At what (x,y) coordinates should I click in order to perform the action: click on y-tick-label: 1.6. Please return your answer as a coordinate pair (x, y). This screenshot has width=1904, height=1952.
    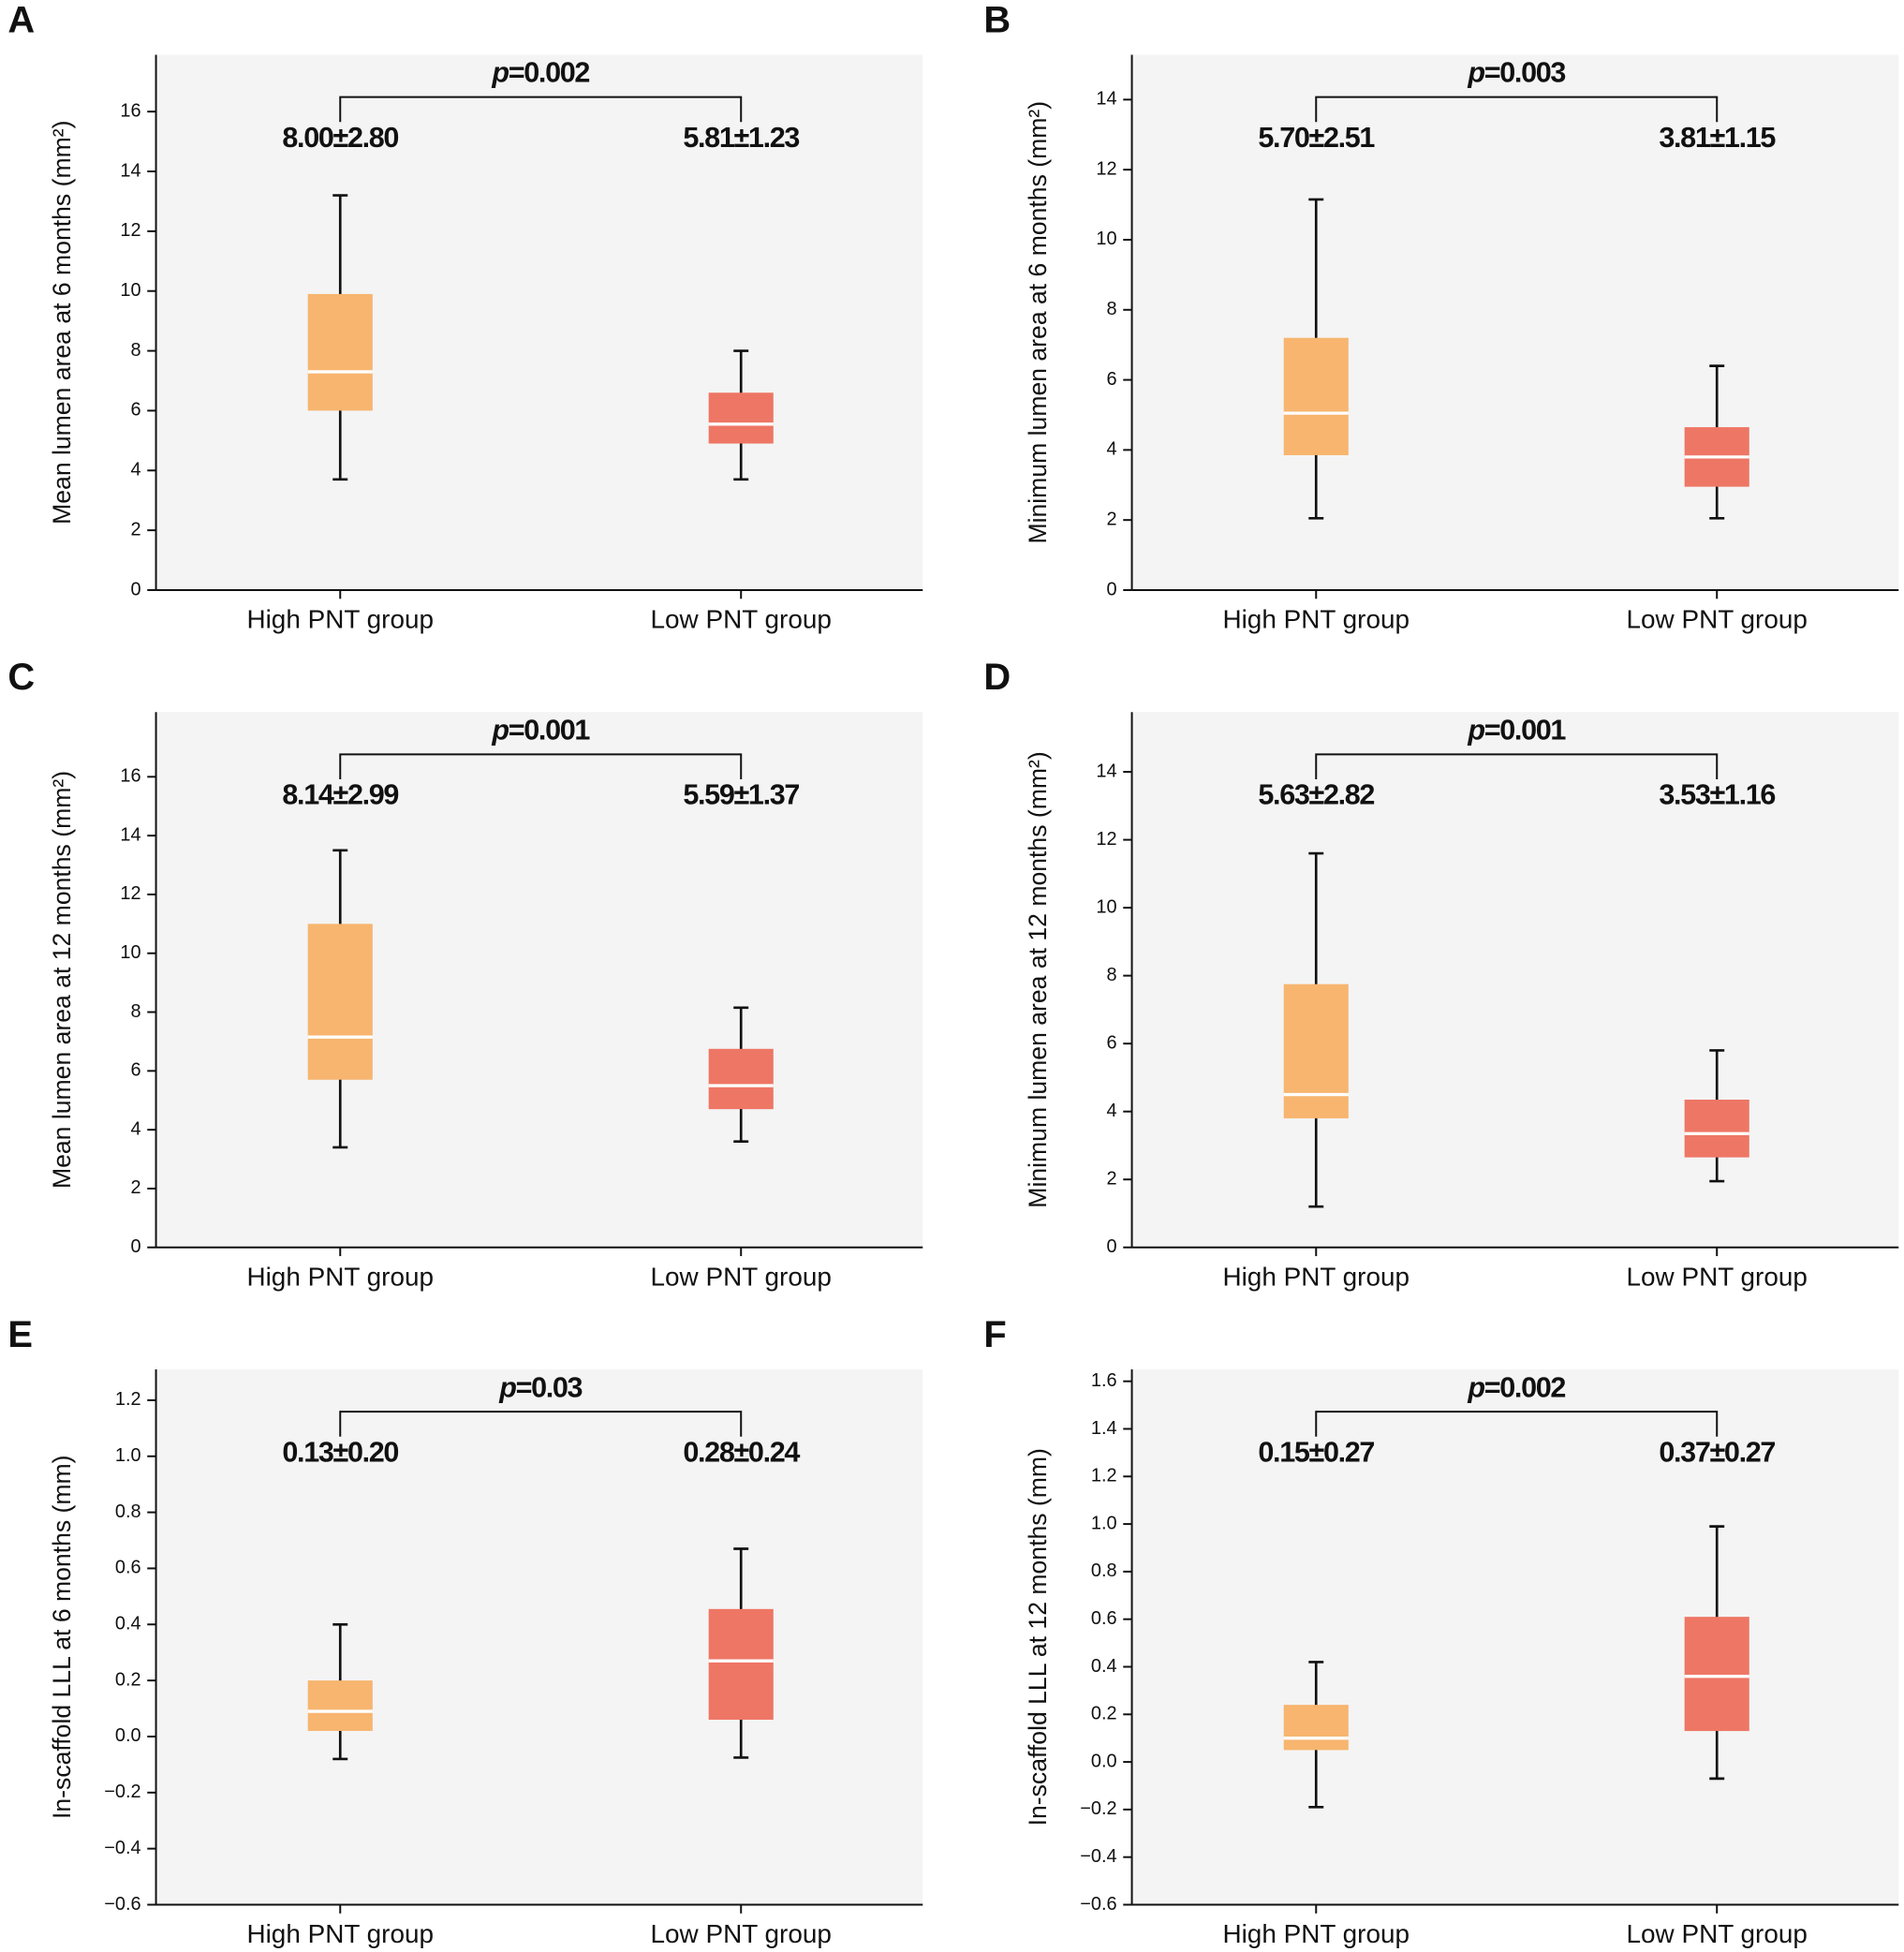
    Looking at the image, I should click on (1104, 1380).